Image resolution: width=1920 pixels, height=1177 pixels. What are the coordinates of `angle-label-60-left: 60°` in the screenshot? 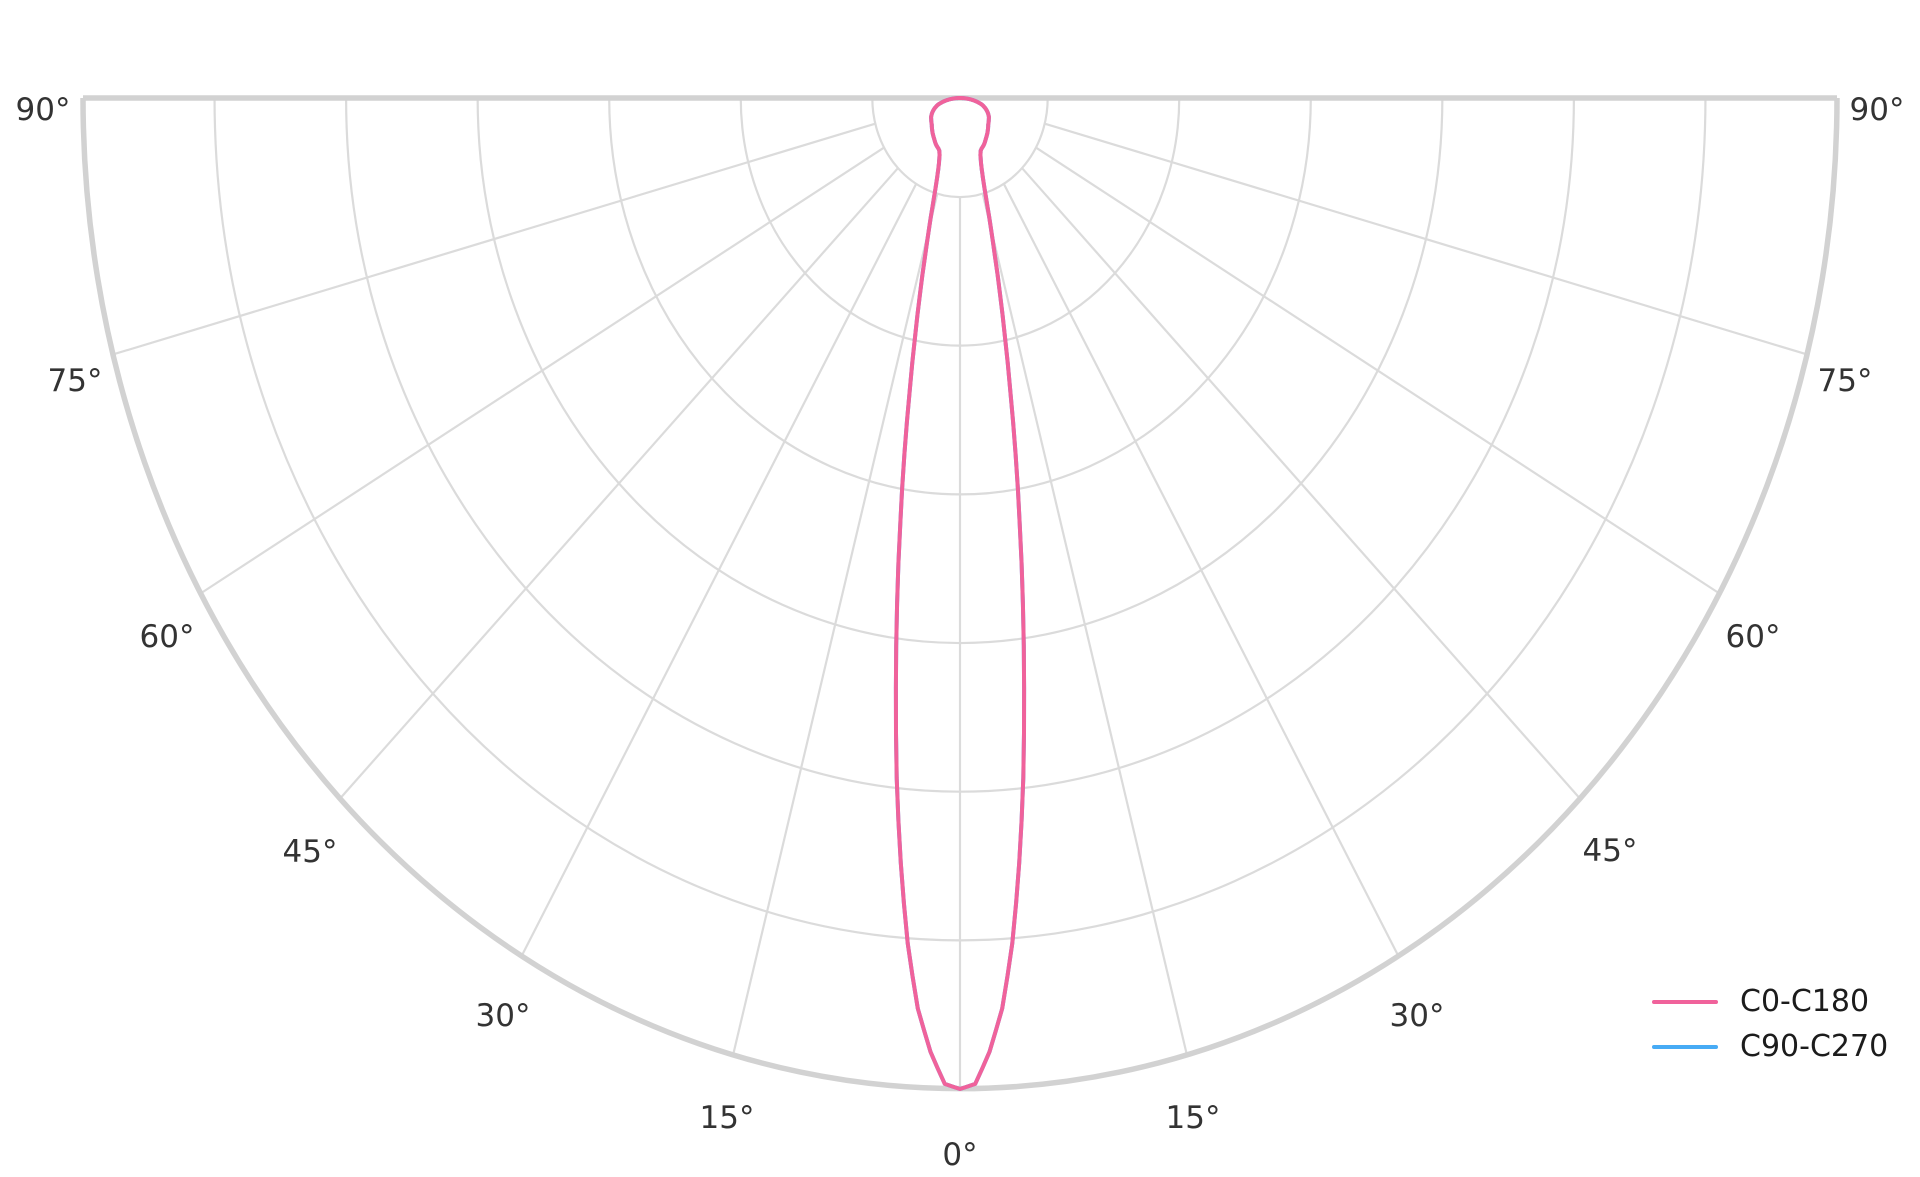 It's located at (167, 637).